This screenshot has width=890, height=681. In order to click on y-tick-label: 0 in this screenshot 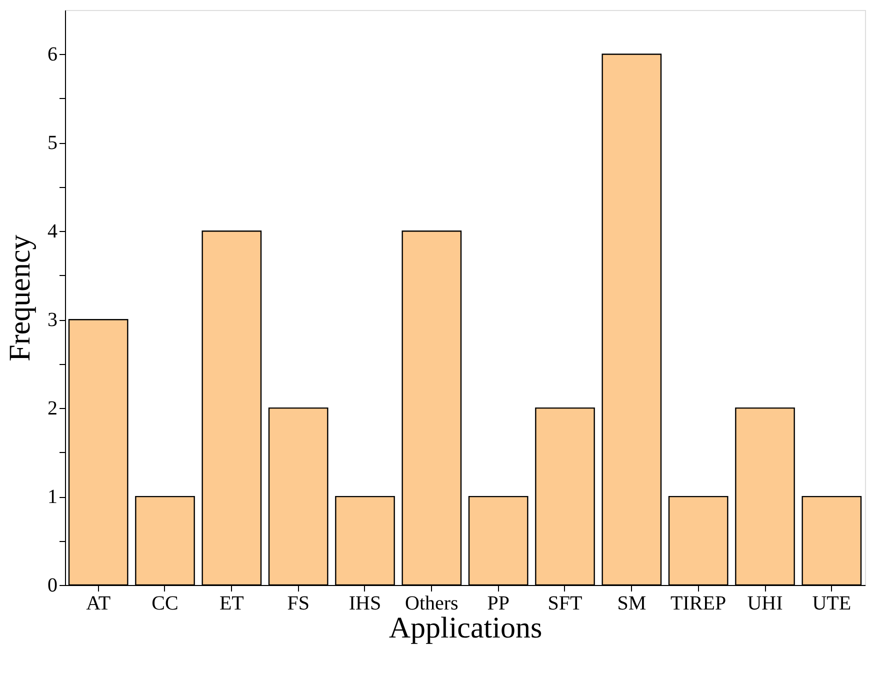, I will do `click(53, 585)`.